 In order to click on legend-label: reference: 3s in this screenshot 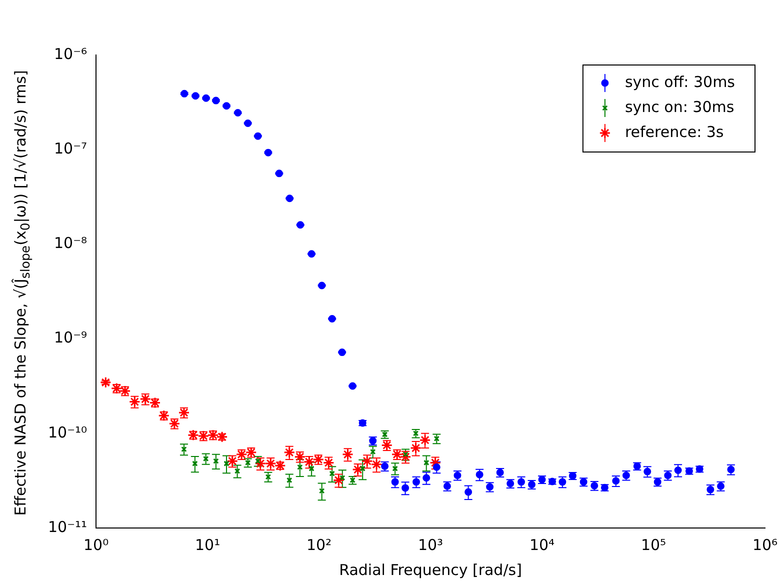, I will do `click(674, 131)`.